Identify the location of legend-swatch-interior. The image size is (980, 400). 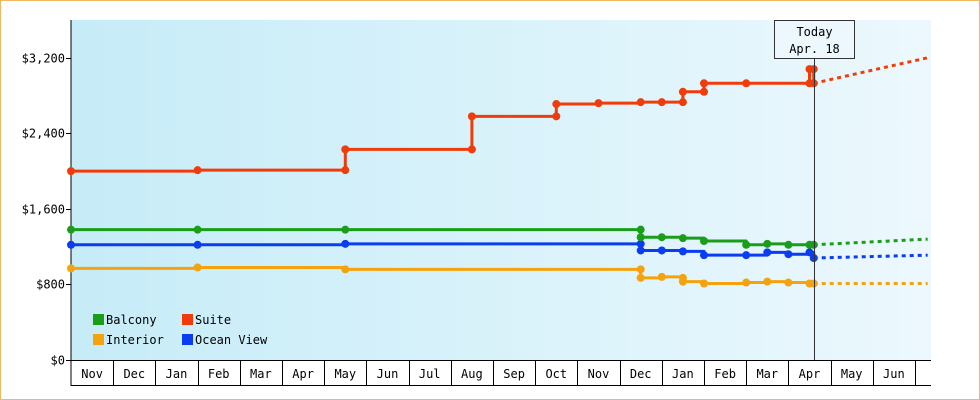
(98, 339).